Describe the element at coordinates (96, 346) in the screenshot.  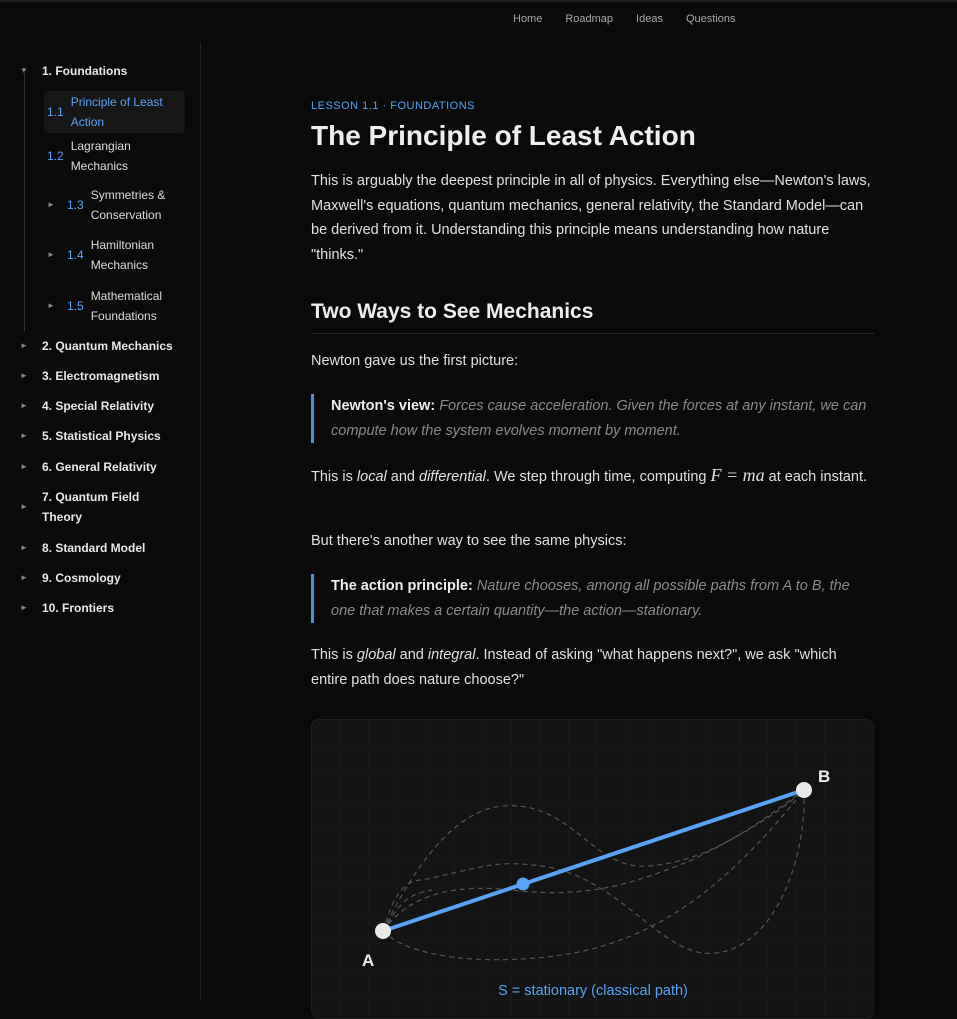
I see `sidebar-section-quantum-mechanics: ► 2. Quantum Mechanics` at that location.